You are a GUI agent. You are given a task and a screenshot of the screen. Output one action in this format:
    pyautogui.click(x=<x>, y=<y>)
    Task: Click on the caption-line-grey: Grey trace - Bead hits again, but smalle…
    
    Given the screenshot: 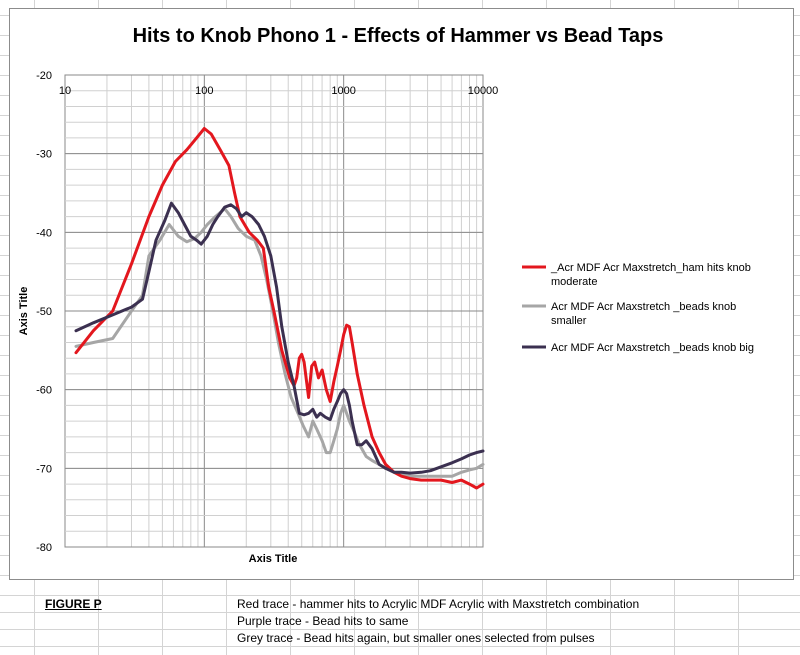 What is the action you would take?
    pyautogui.click(x=416, y=638)
    